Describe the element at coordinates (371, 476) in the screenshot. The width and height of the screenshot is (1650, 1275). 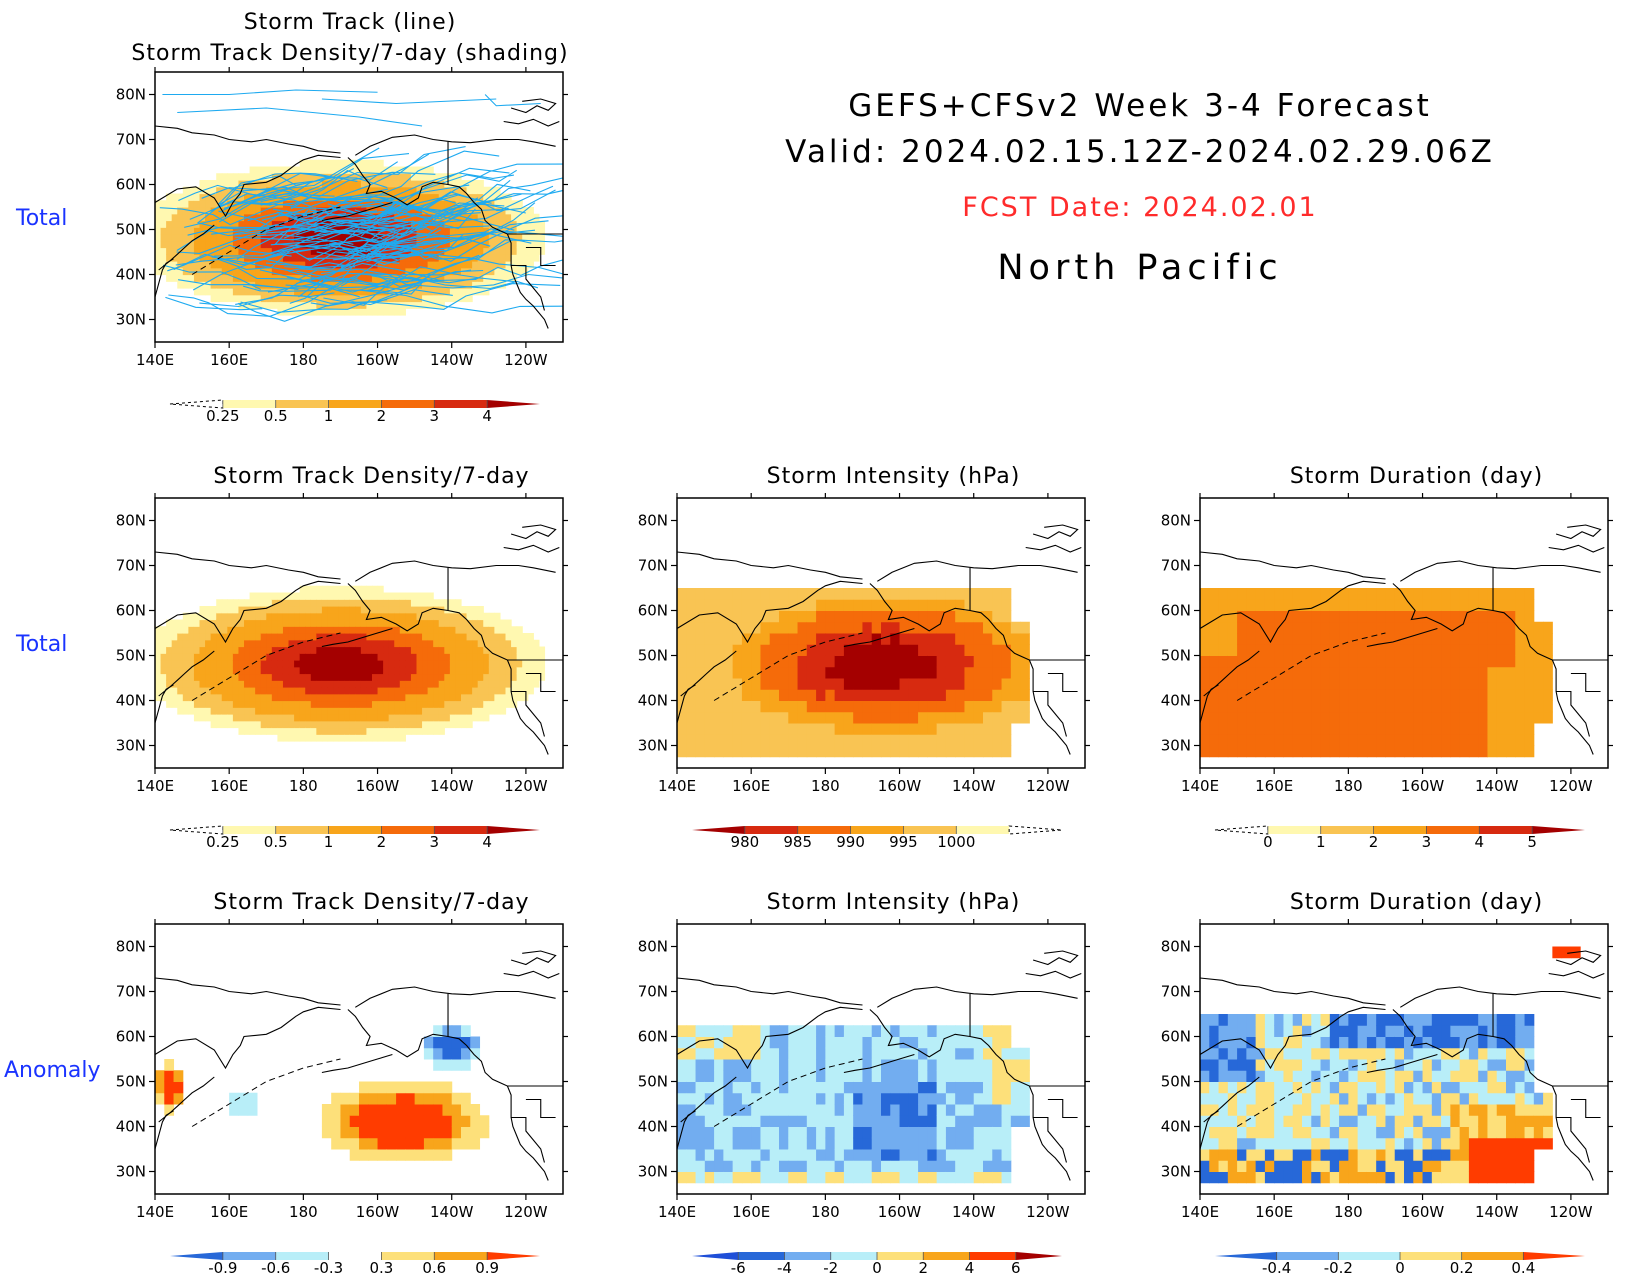
I see `panel-title-density-total: Storm Track Density/7-day` at that location.